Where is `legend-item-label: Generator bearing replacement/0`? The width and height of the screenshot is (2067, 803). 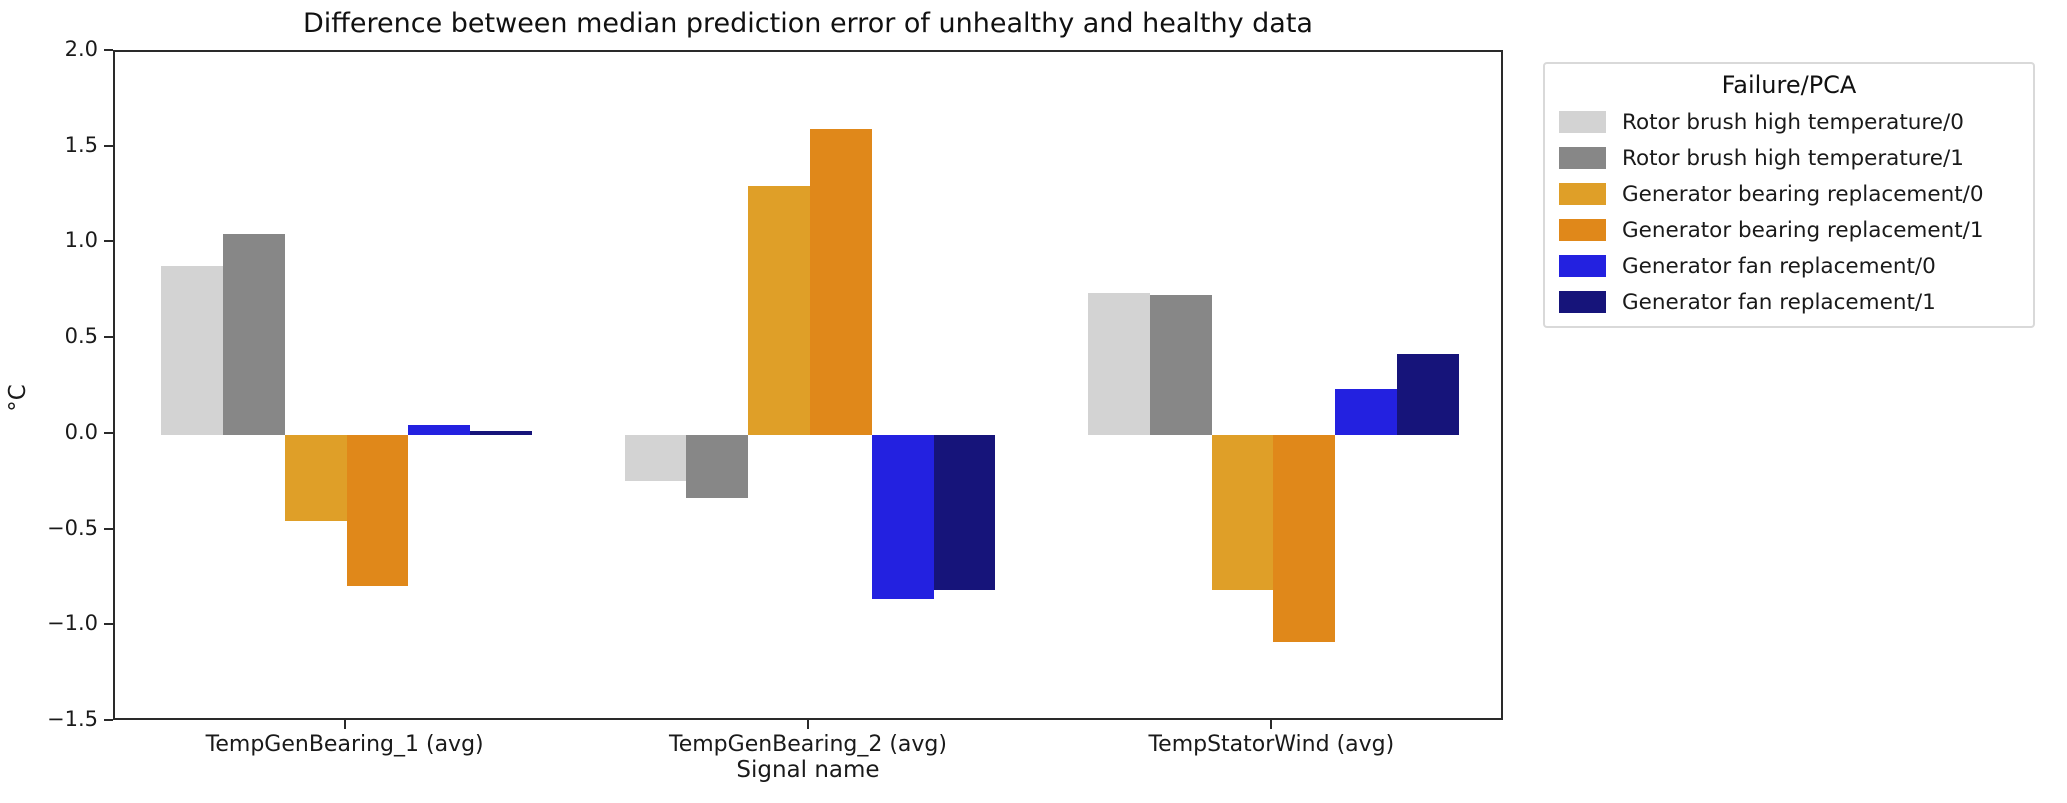
legend-item-label: Generator bearing replacement/0 is located at coordinates (1803, 194).